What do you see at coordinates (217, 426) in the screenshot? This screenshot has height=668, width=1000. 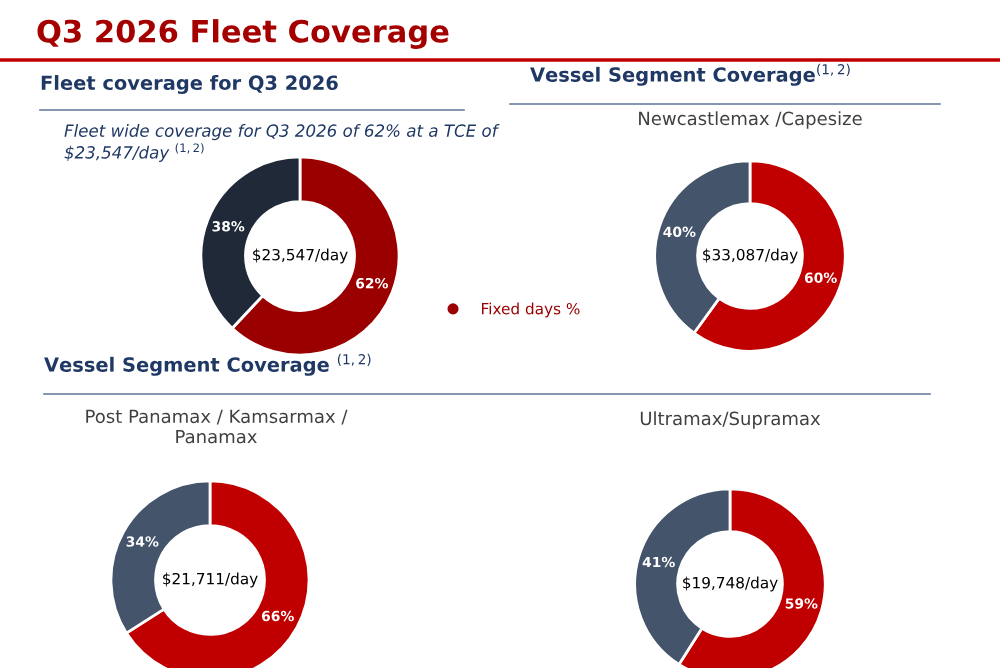 I see `chart-subtitle: Post Panamax / Kamsarmax / Panamax` at bounding box center [217, 426].